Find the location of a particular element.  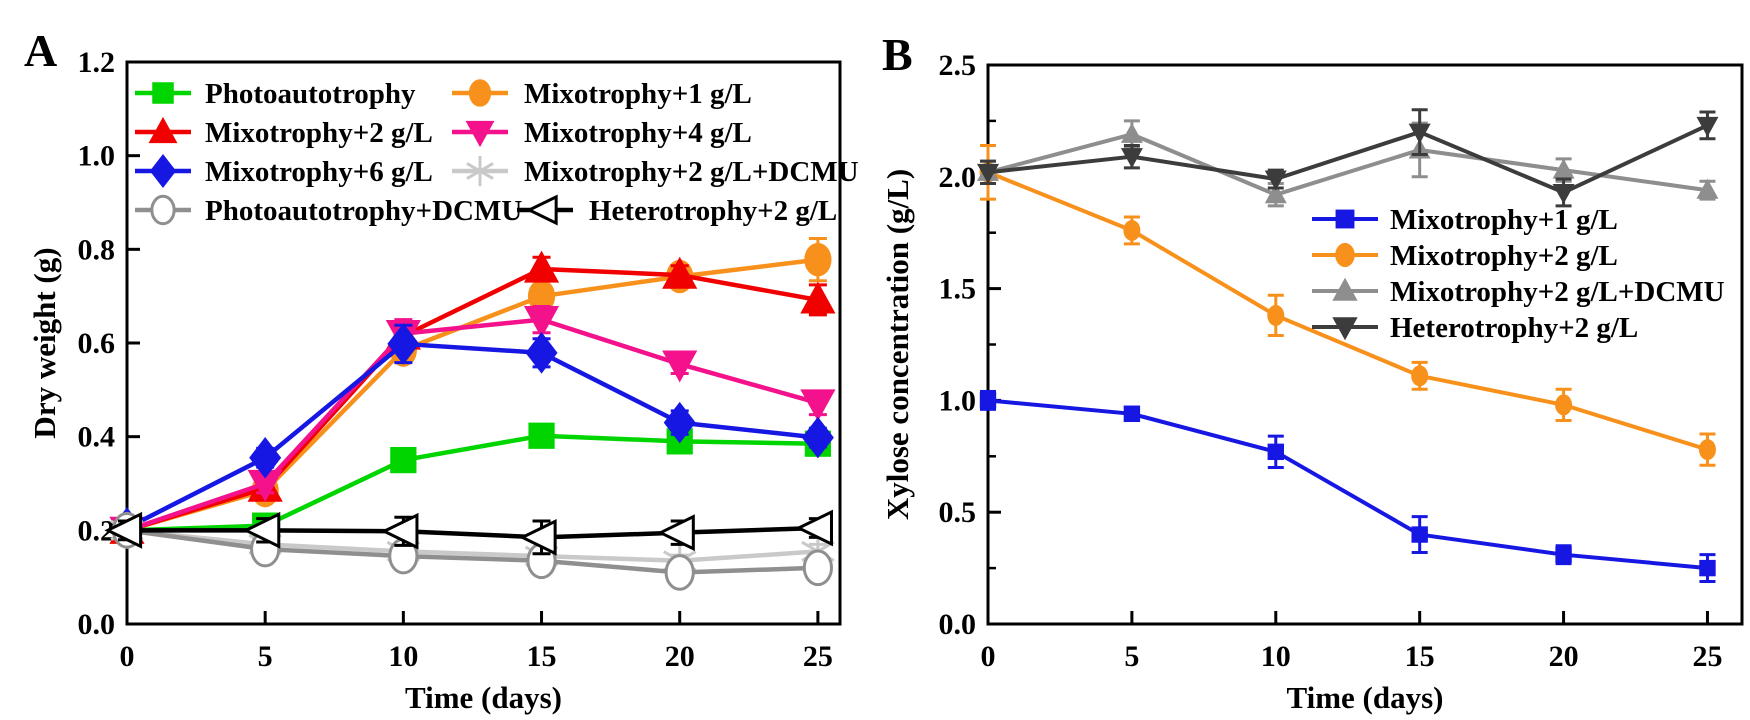

series-line-Mixotrophy+2 g/L is located at coordinates (472, 399).